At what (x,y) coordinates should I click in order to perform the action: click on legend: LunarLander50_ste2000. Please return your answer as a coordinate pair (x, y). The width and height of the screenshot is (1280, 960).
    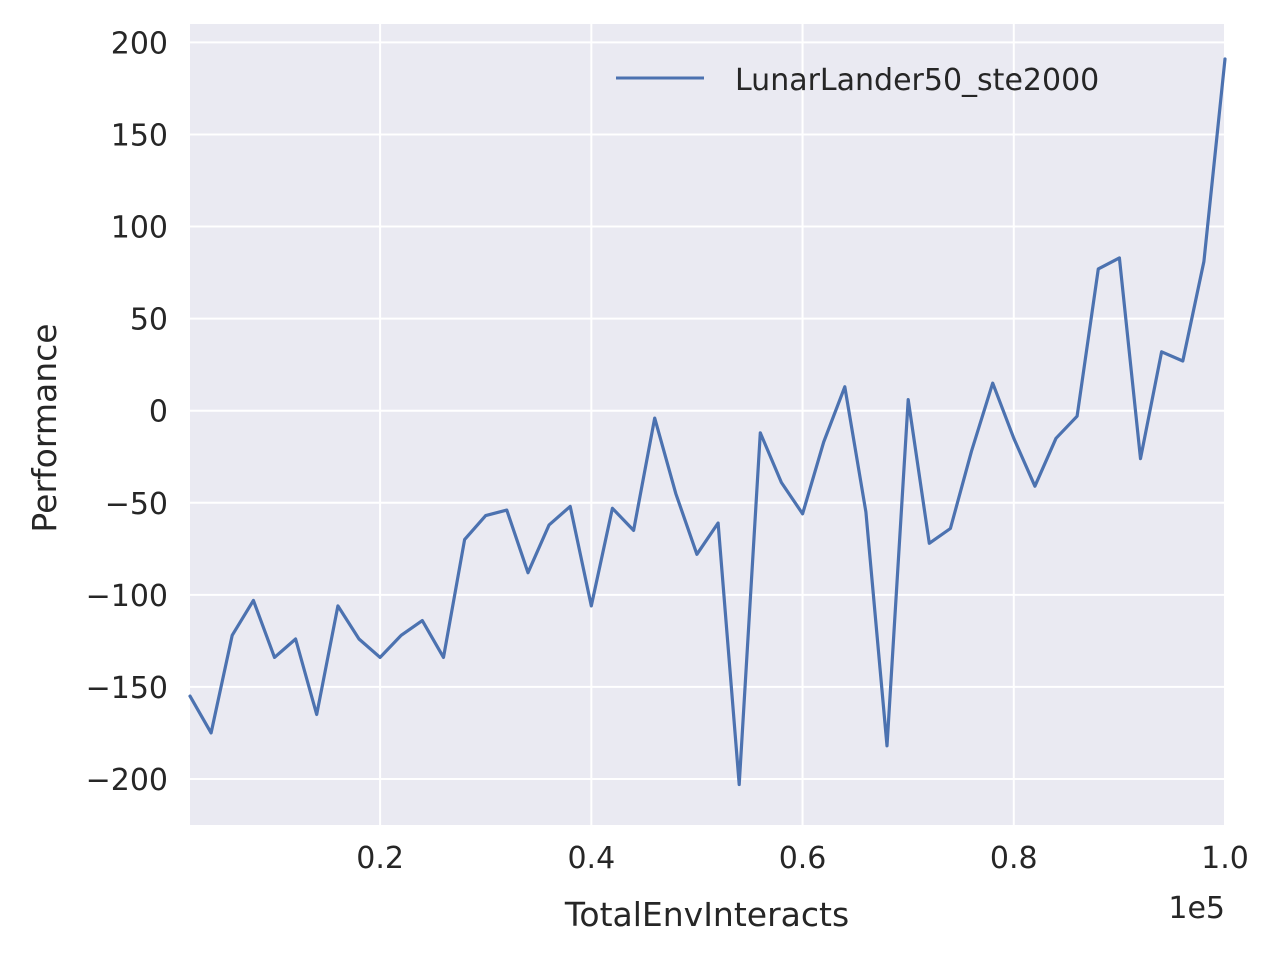
    Looking at the image, I should click on (857, 80).